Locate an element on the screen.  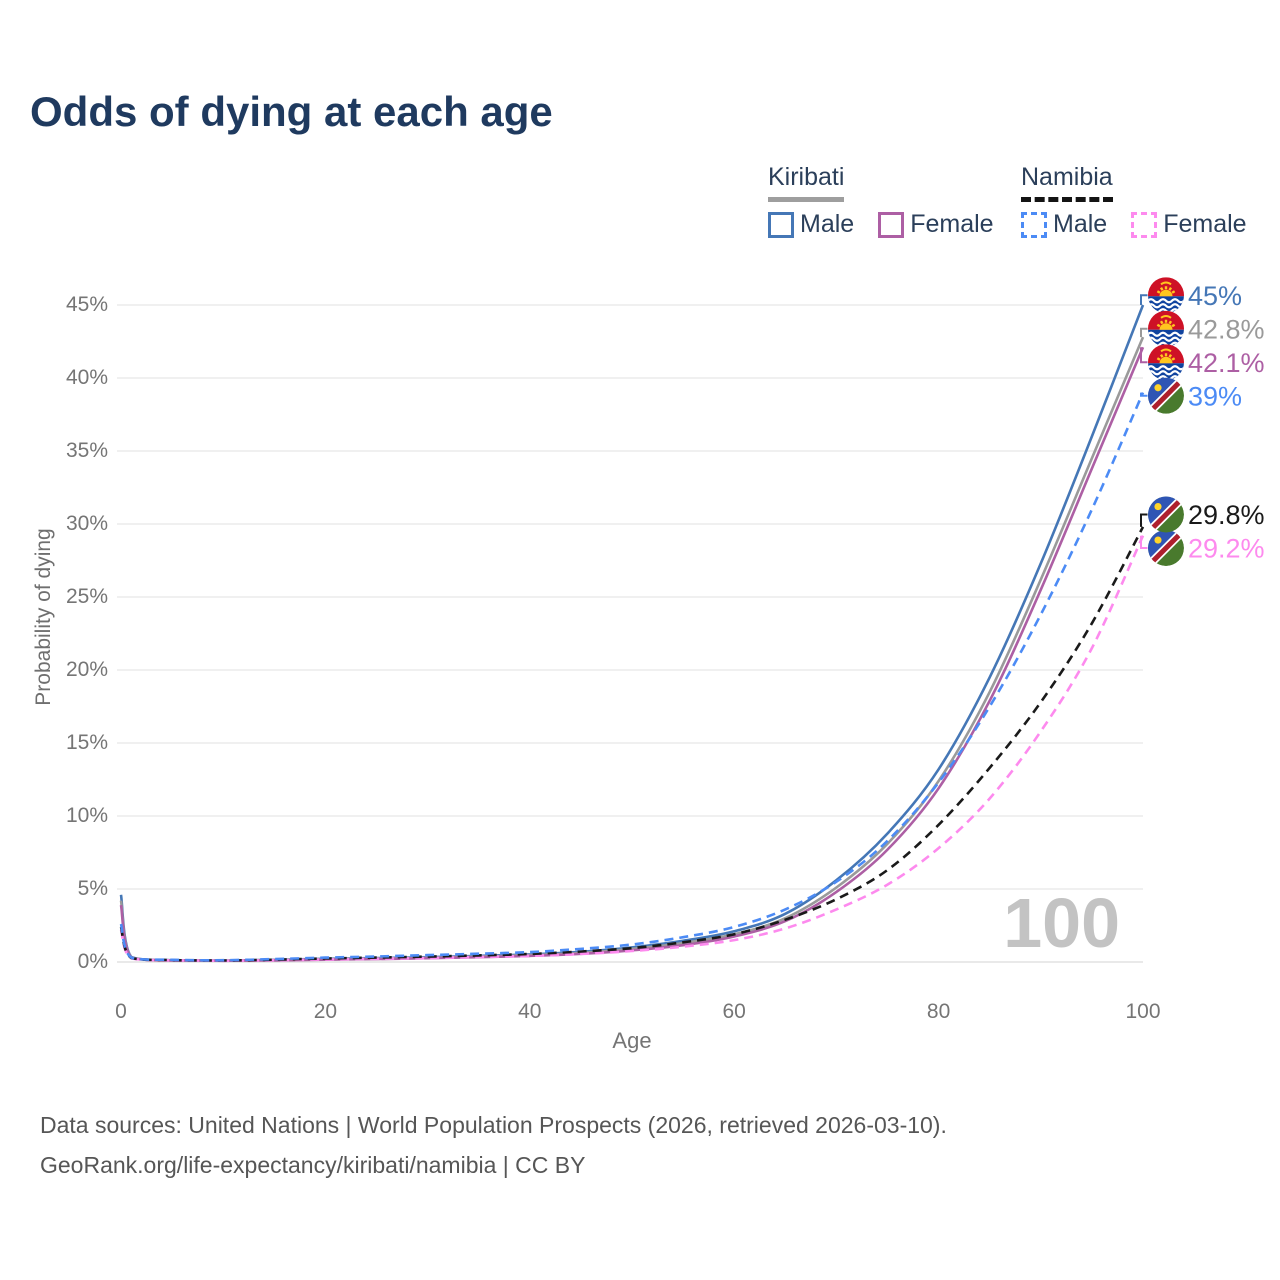
legend-item-namibia-female: Female is located at coordinates (1189, 224).